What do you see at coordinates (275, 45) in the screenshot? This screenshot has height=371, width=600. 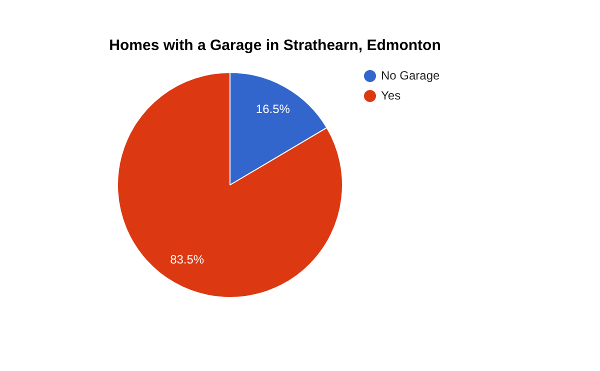 I see `chart-title: Homes with a Garage in Strathearn, Edmonton` at bounding box center [275, 45].